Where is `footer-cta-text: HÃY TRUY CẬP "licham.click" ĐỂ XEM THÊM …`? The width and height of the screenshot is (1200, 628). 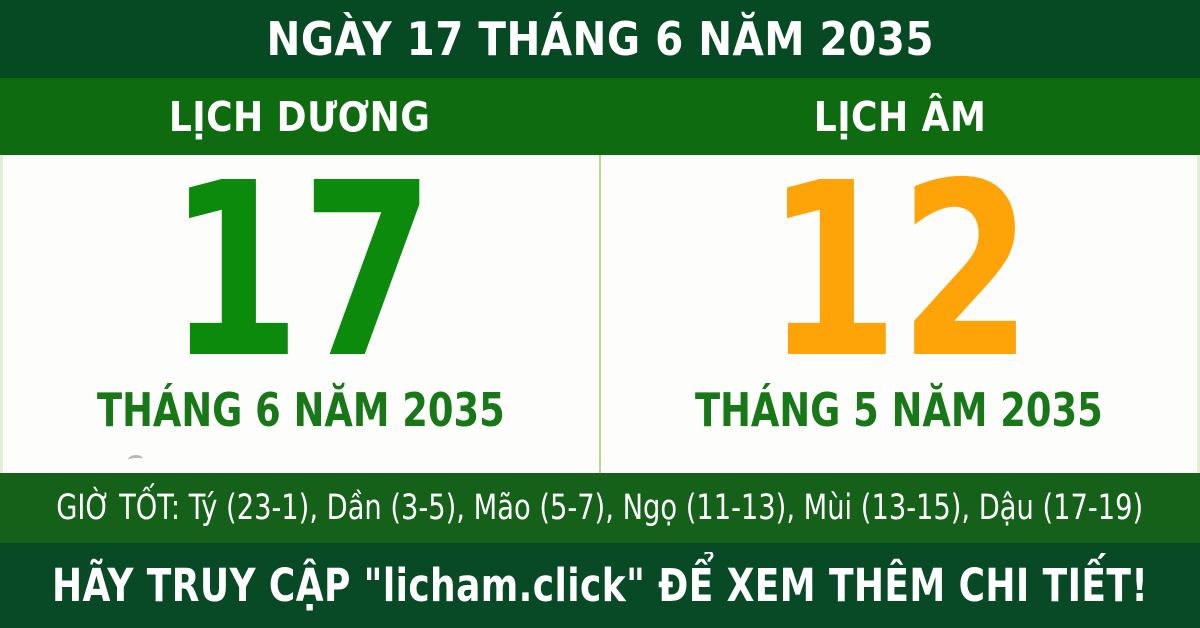 footer-cta-text: HÃY TRUY CẬP "licham.click" ĐỂ XEM THÊM … is located at coordinates (600, 585).